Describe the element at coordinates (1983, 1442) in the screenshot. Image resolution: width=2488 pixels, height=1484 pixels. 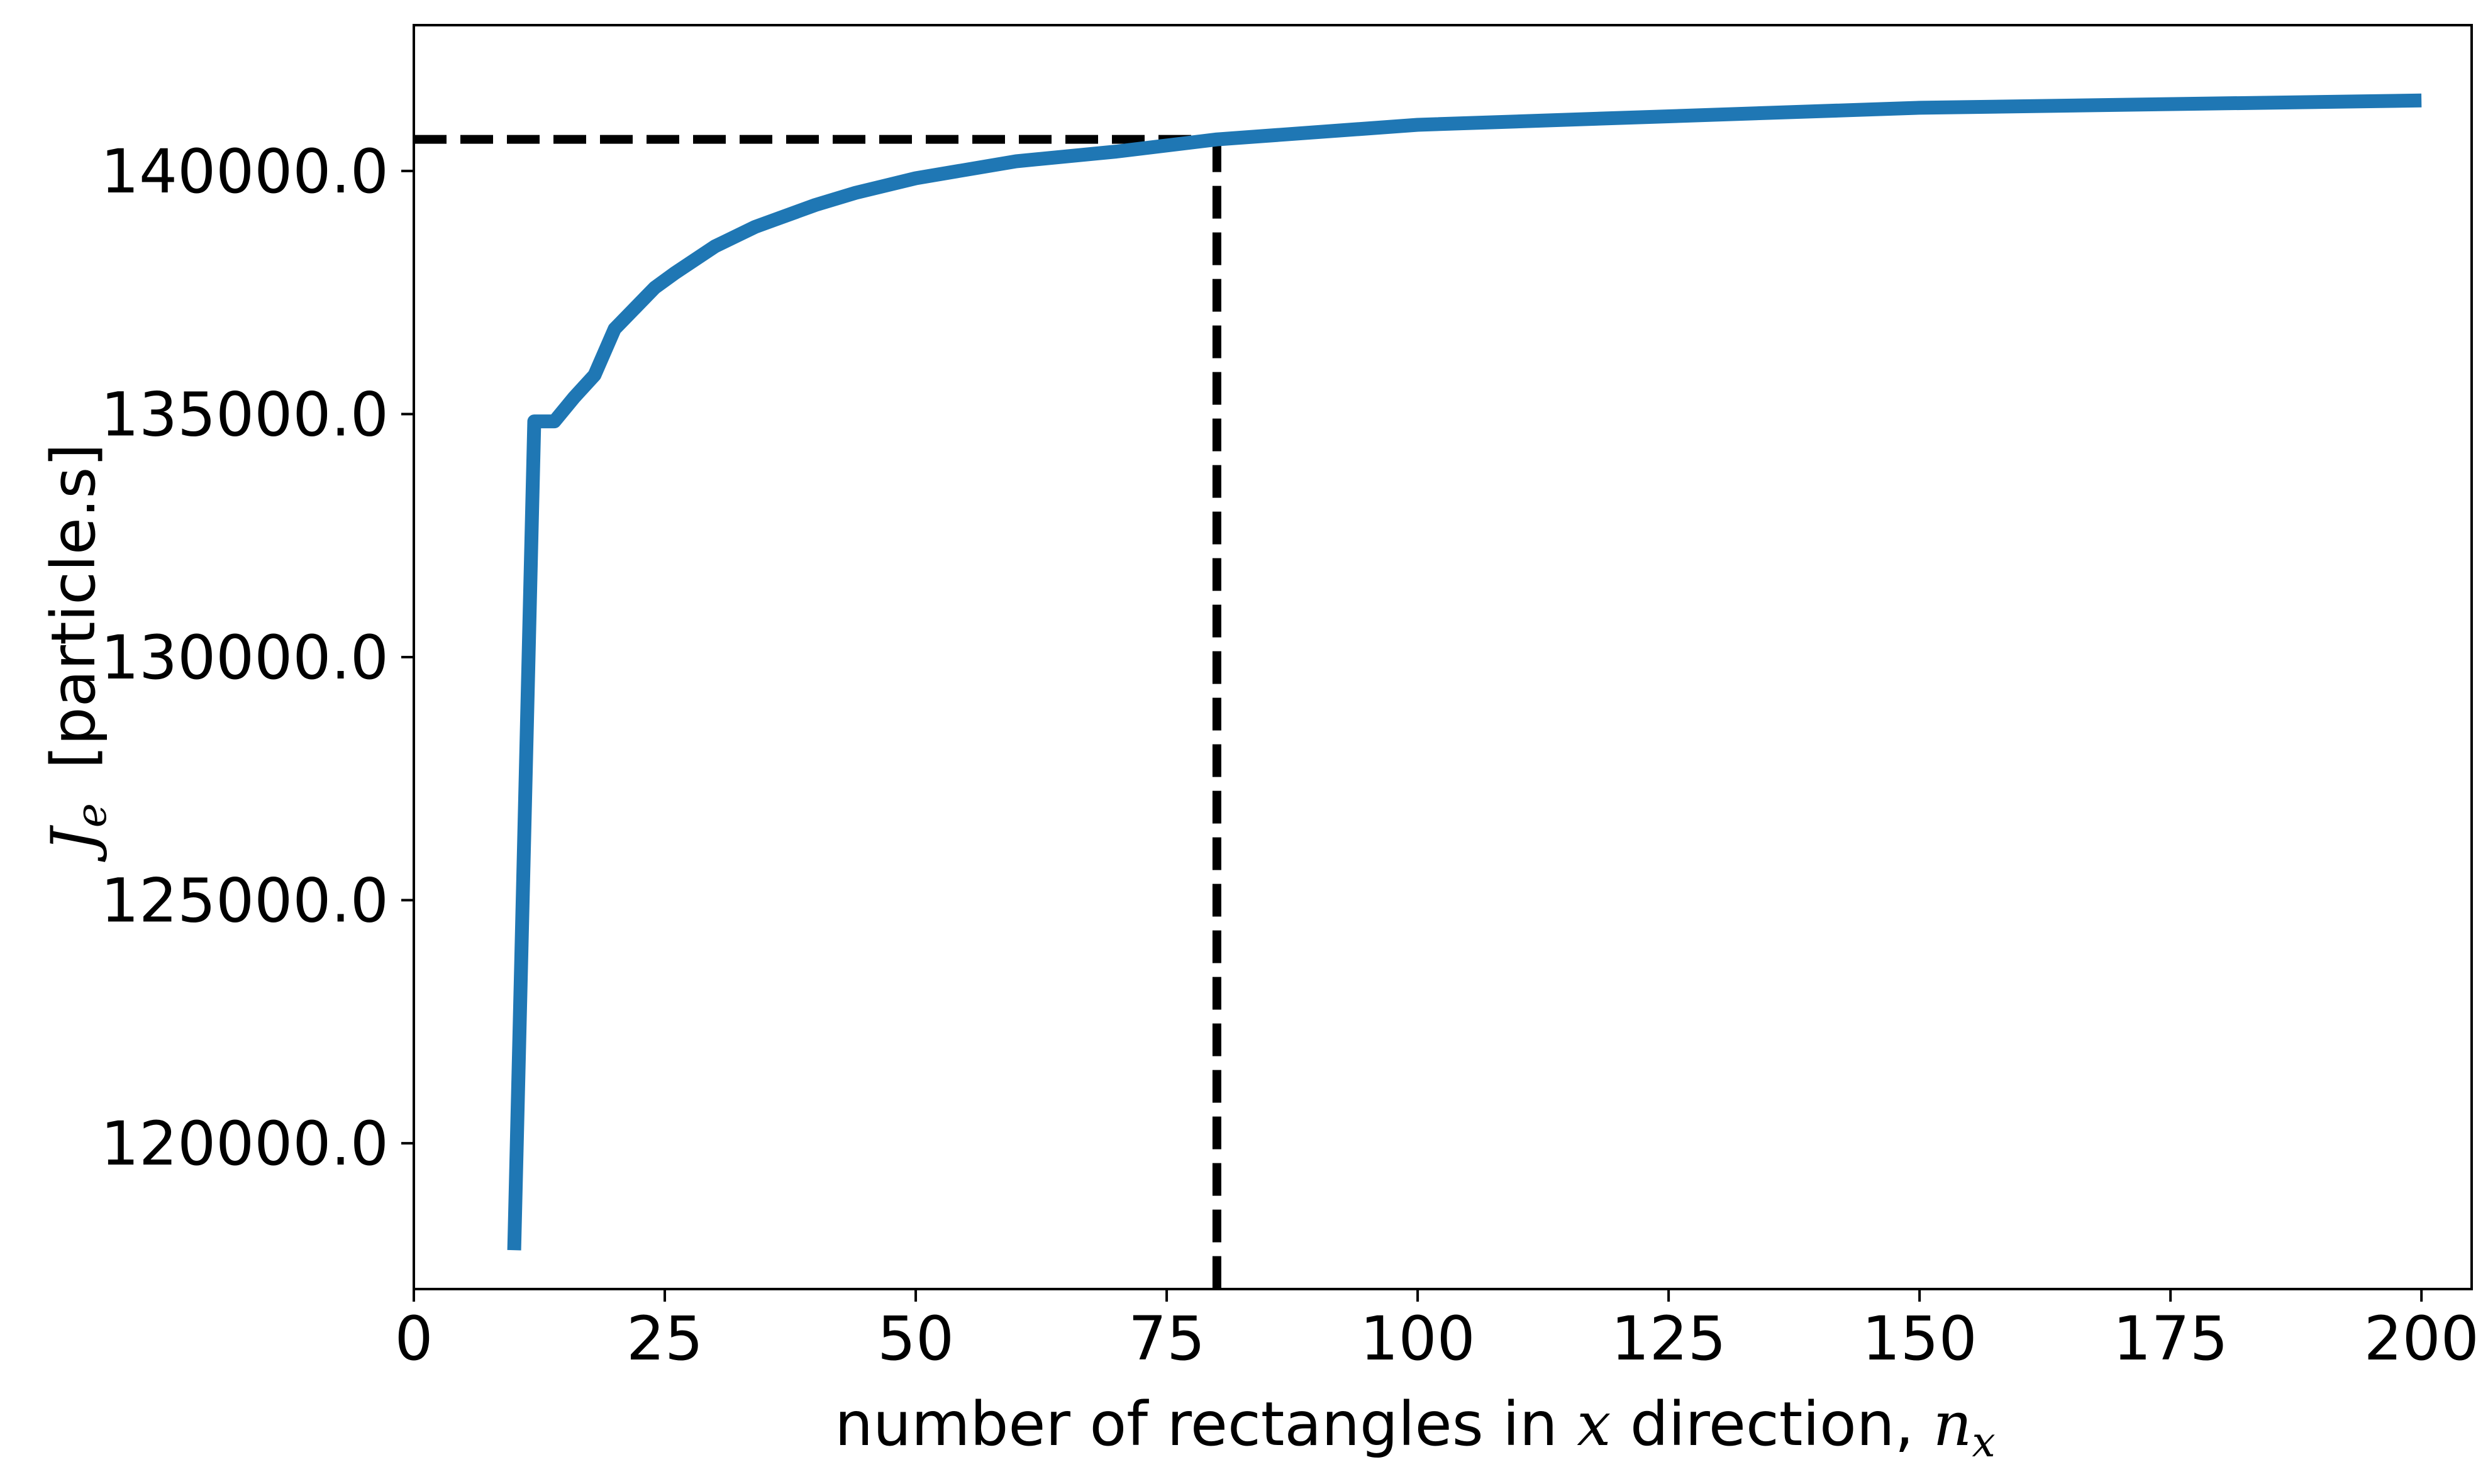
I see `x-axis-label-subscript: x` at that location.